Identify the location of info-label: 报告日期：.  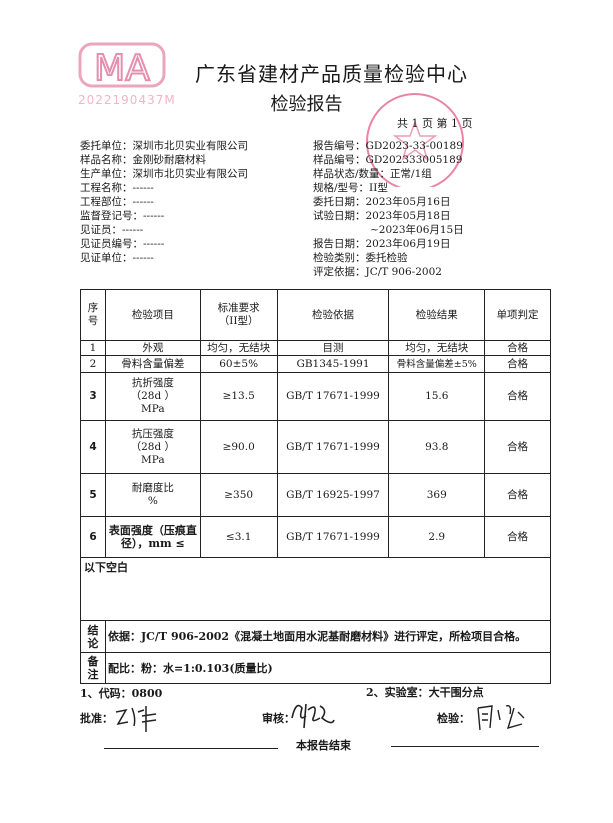
(339, 244).